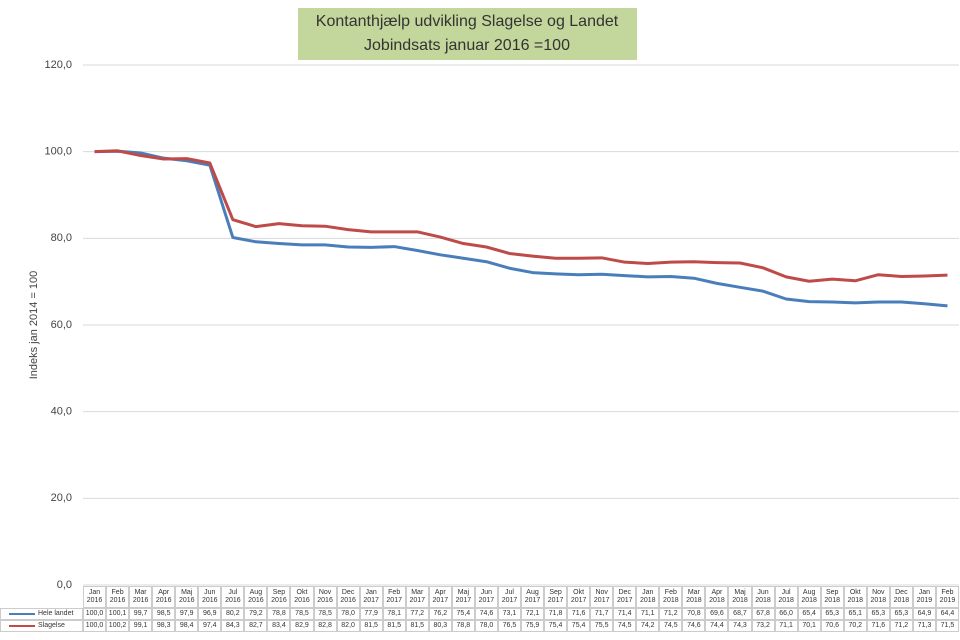  Describe the element at coordinates (210, 614) in the screenshot. I see `table-value: 96,9` at that location.